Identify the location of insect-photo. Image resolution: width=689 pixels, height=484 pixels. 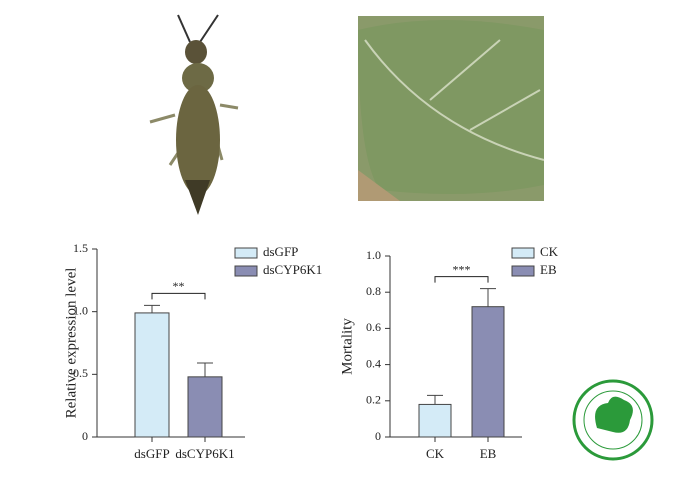
(194, 114).